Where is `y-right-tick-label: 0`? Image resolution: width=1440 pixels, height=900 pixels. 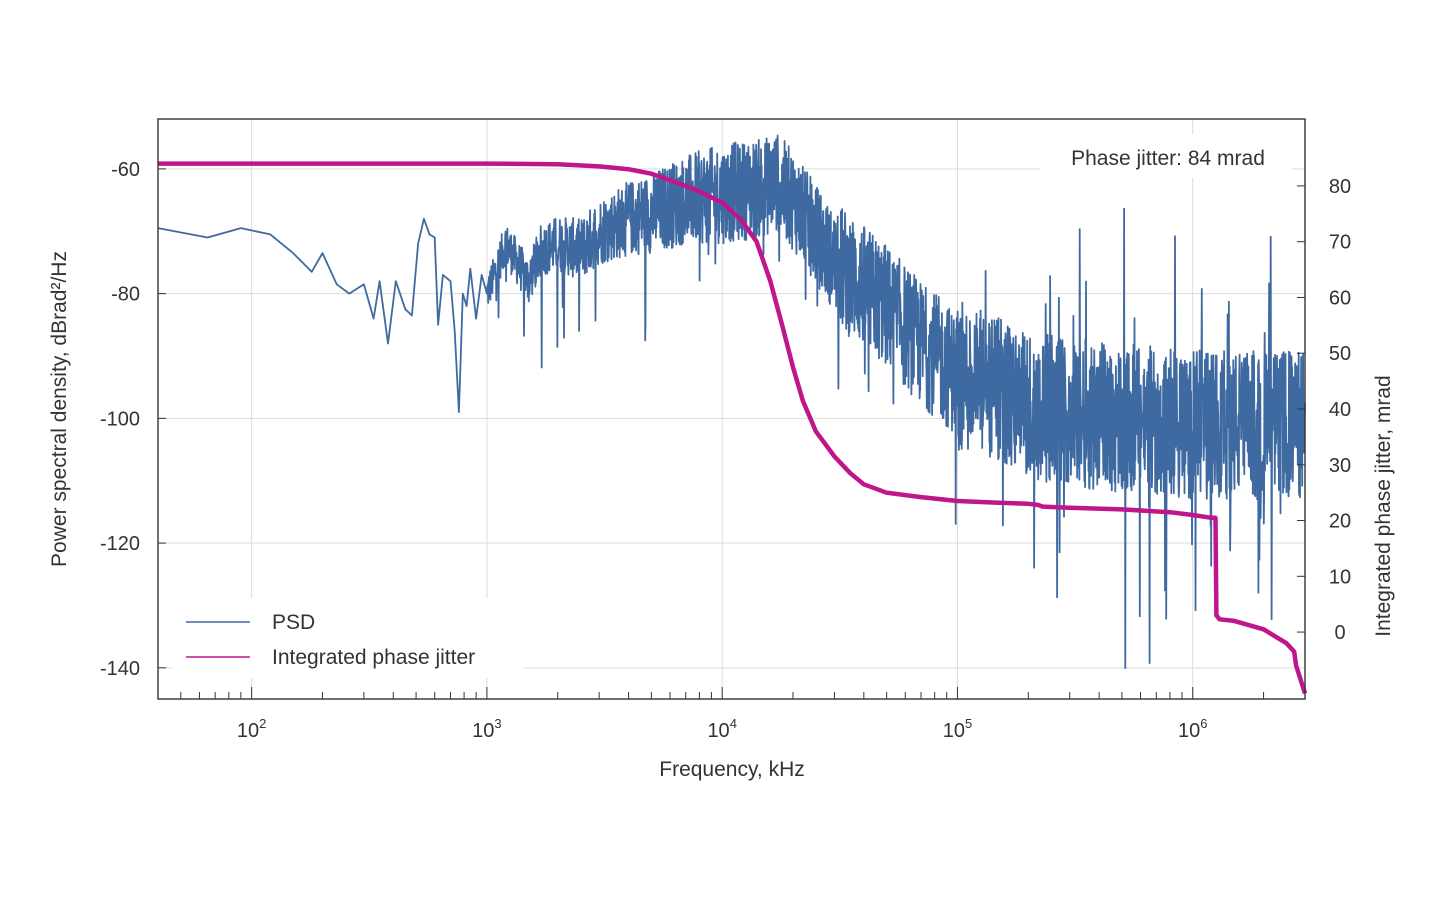 y-right-tick-label: 0 is located at coordinates (1339, 633).